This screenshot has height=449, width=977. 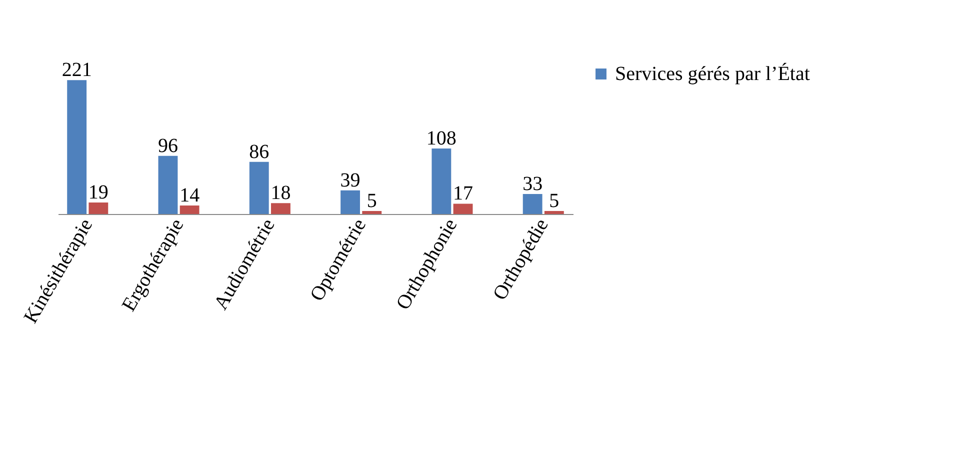 I want to click on data-label: 14, so click(x=190, y=195).